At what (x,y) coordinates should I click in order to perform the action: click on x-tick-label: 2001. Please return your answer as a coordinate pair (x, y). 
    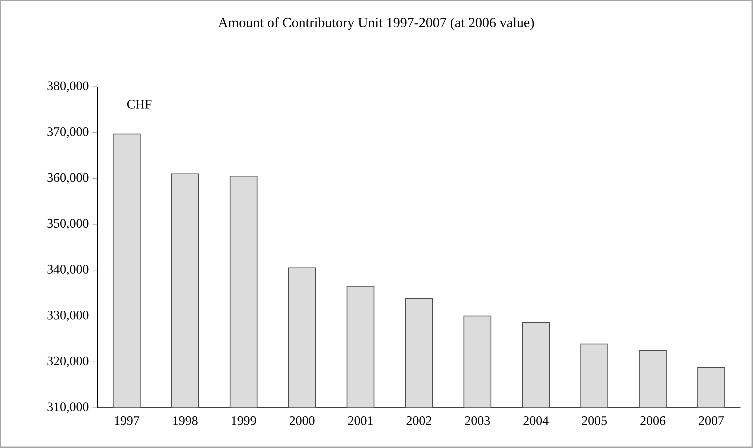
    Looking at the image, I should click on (360, 421).